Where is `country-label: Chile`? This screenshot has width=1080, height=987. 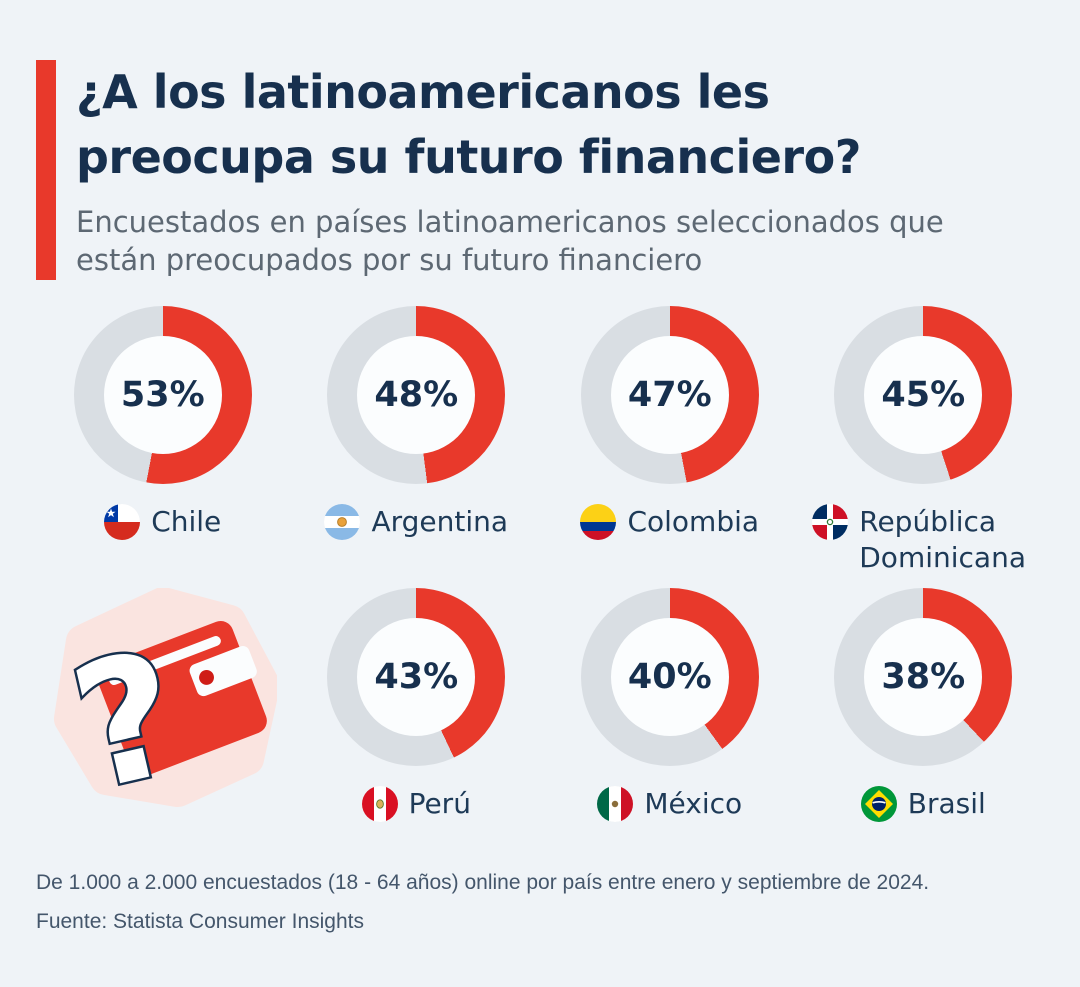 country-label: Chile is located at coordinates (186, 522).